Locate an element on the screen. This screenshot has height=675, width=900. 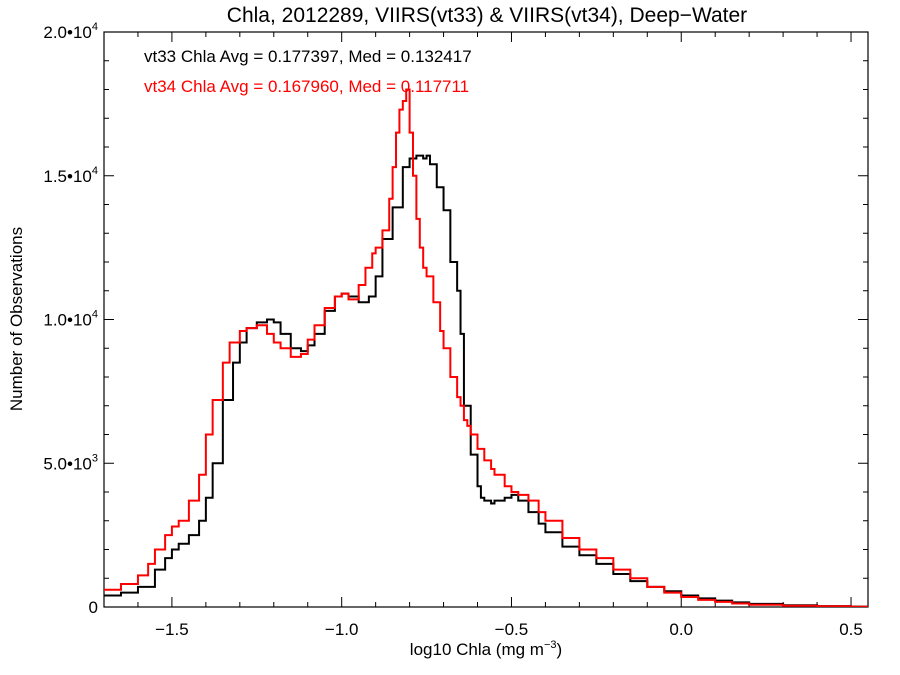
y-axis-label: Number of Observations is located at coordinates (16, 319).